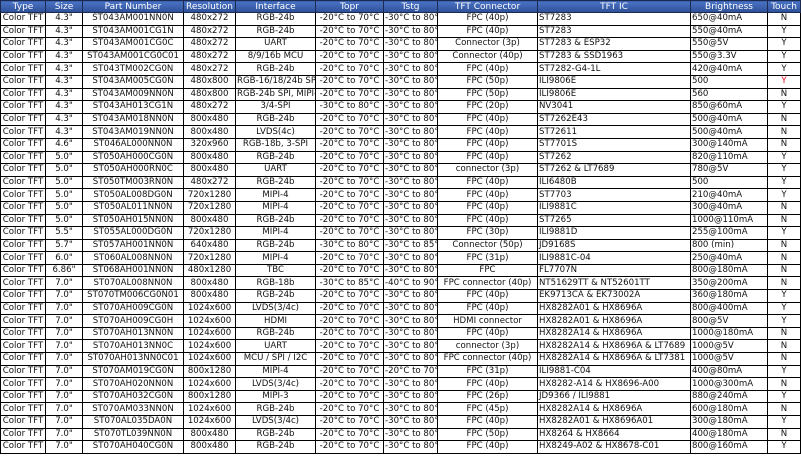  What do you see at coordinates (729, 132) in the screenshot?
I see `cell-brightness: 500@40mA` at bounding box center [729, 132].